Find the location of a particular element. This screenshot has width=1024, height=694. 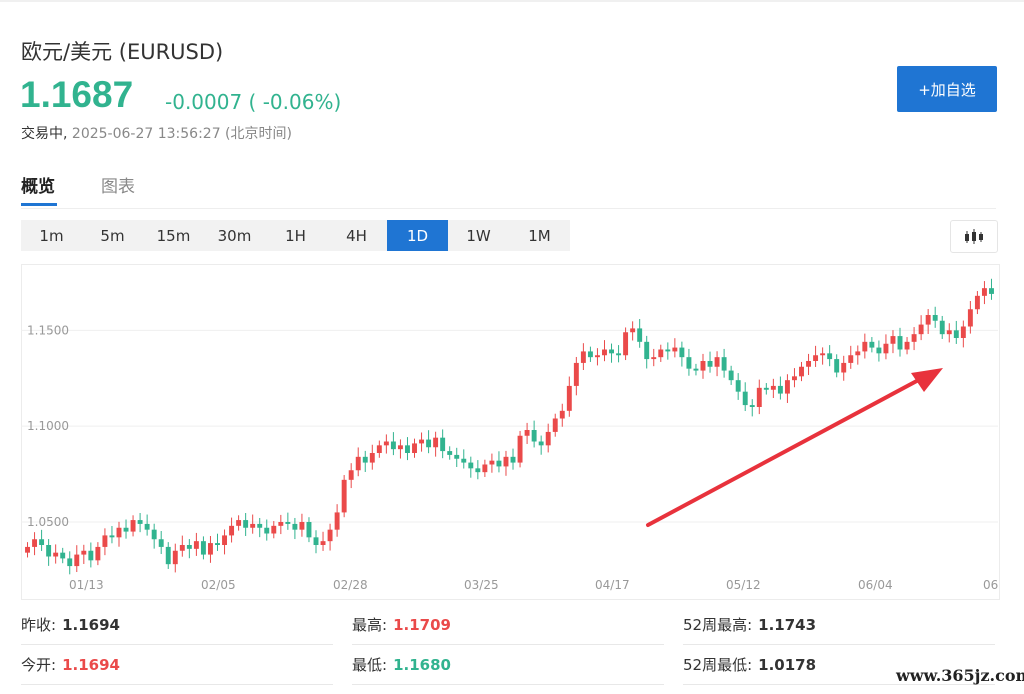

stat-open: 今开: 1.1694 is located at coordinates (177, 665).